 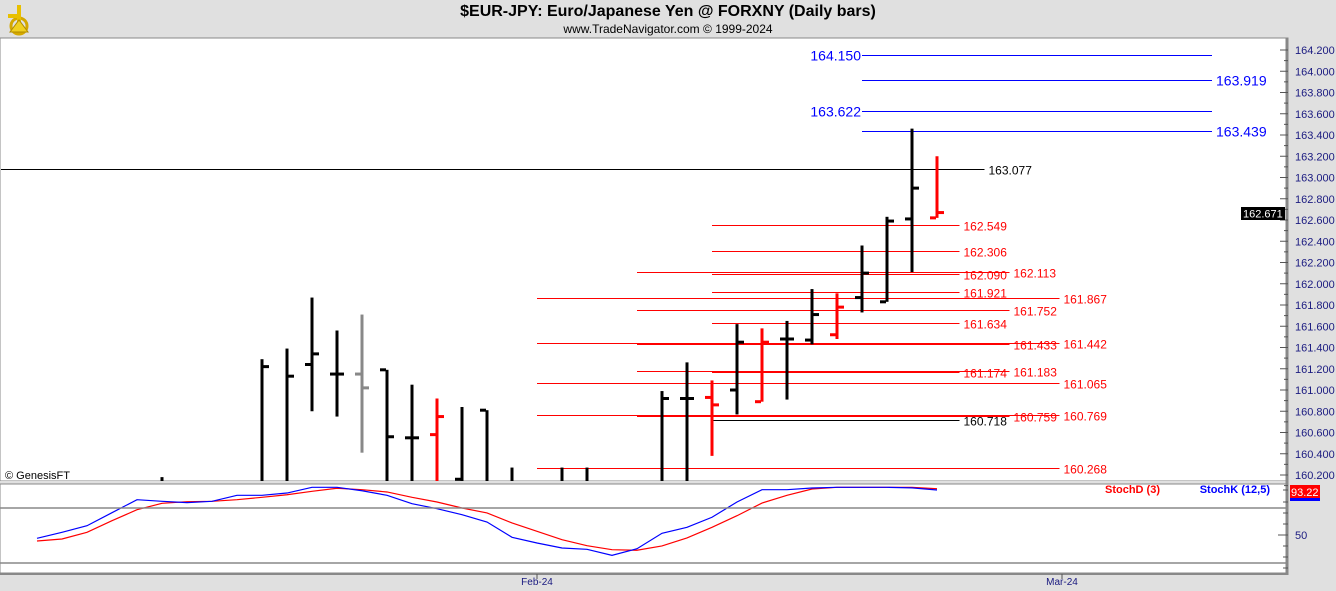 What do you see at coordinates (1036, 346) in the screenshot?
I see `level-label: 161.433` at bounding box center [1036, 346].